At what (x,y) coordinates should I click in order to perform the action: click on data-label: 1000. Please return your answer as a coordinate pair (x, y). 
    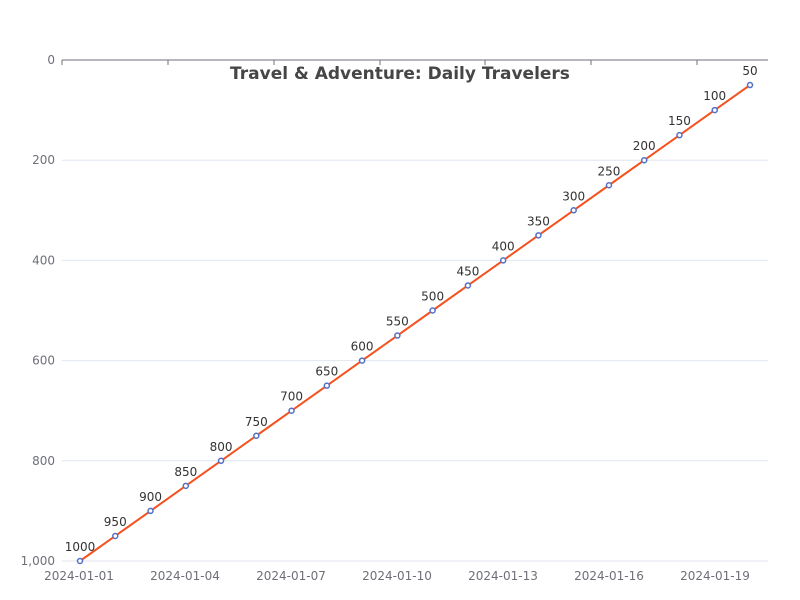
    Looking at the image, I should click on (80, 547).